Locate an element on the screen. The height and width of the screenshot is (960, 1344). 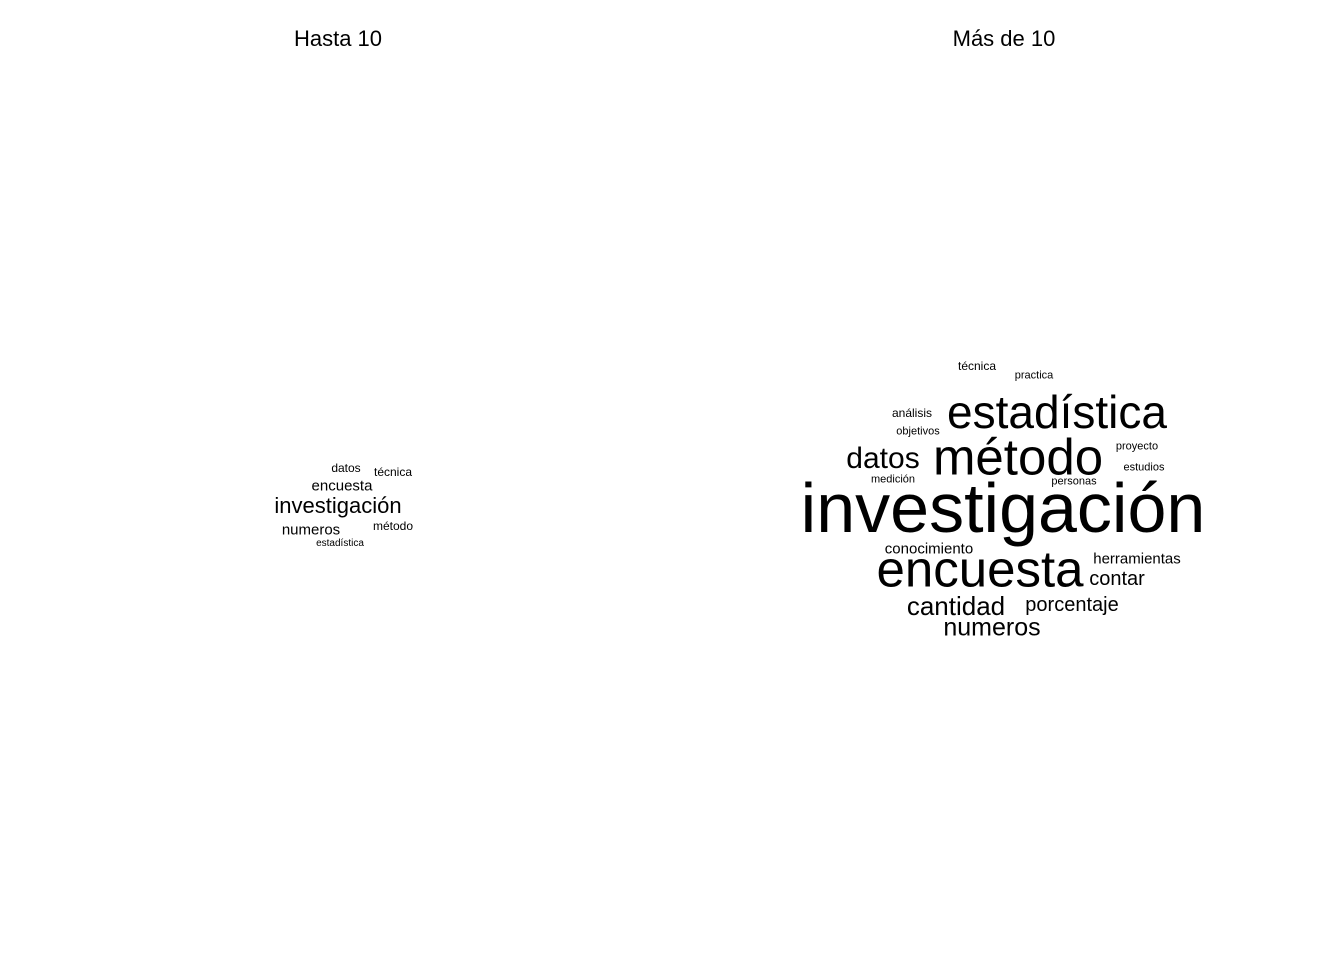
word-right-16: estudios is located at coordinates (1144, 467).